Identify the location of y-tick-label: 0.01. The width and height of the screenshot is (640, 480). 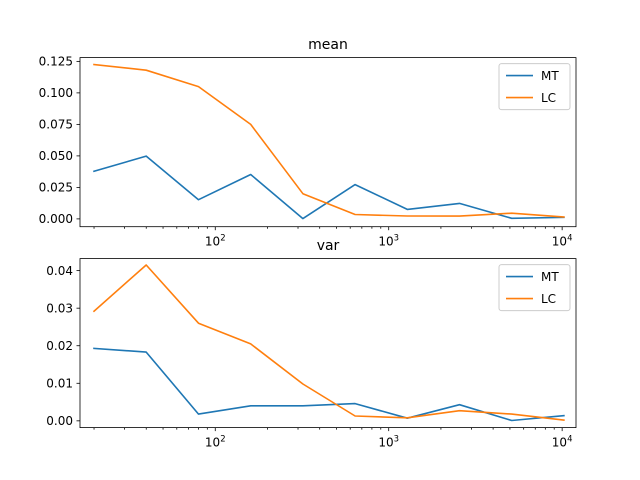
(59, 384).